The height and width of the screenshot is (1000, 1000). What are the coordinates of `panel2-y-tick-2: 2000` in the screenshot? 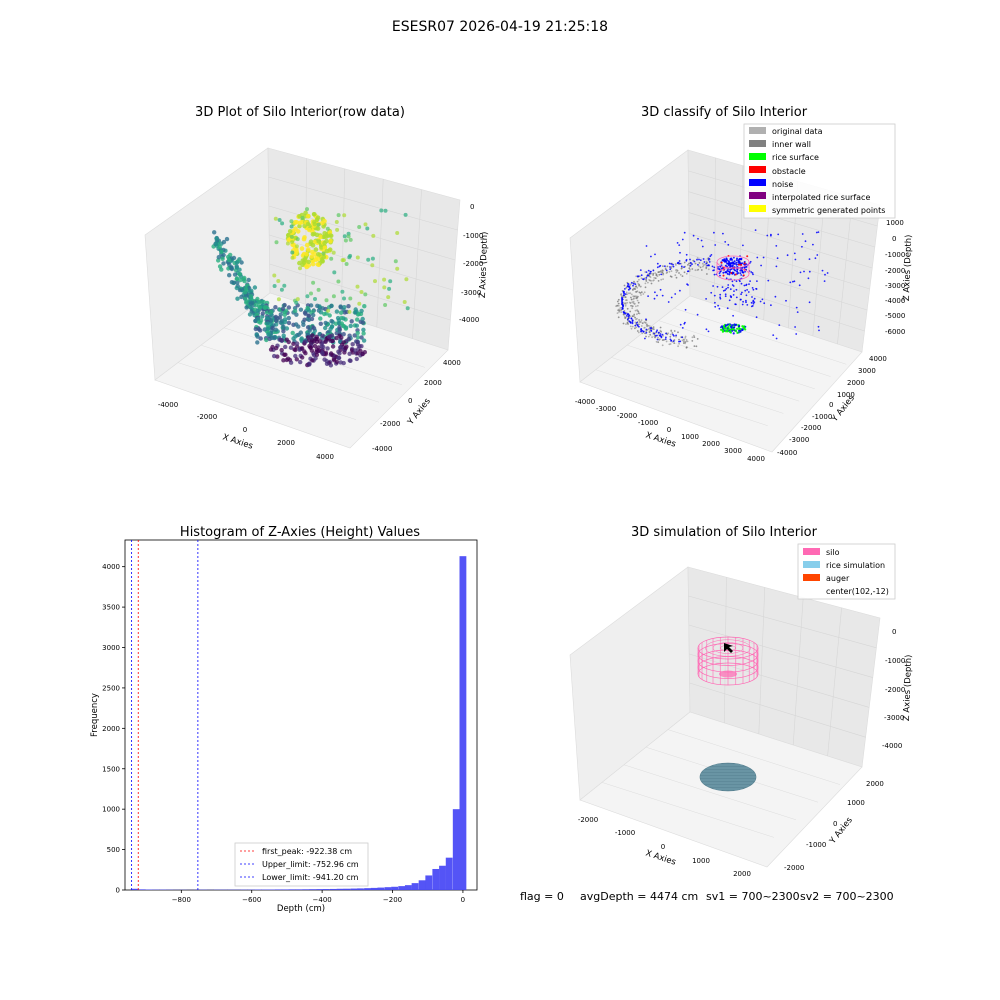 It's located at (856, 383).